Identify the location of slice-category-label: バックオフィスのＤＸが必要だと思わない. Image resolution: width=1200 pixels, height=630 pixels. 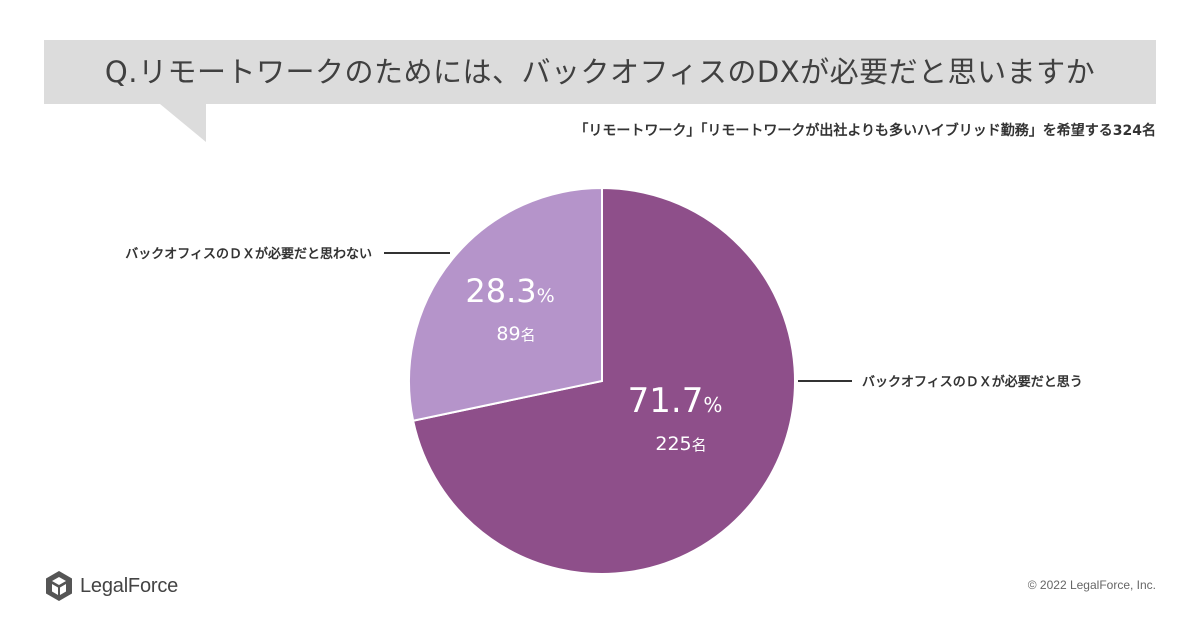
(248, 254).